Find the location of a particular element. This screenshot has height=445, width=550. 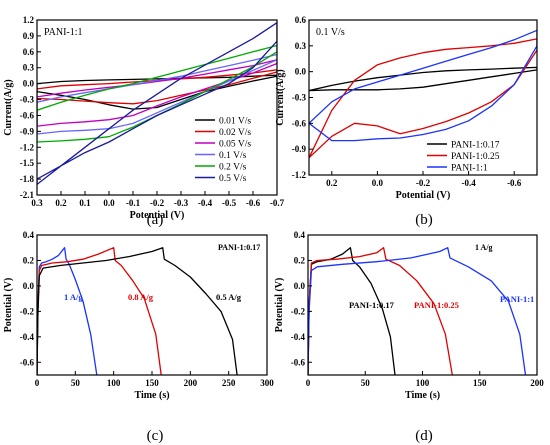

panel-1-y-tick-label: -1.5 is located at coordinates (27, 163).